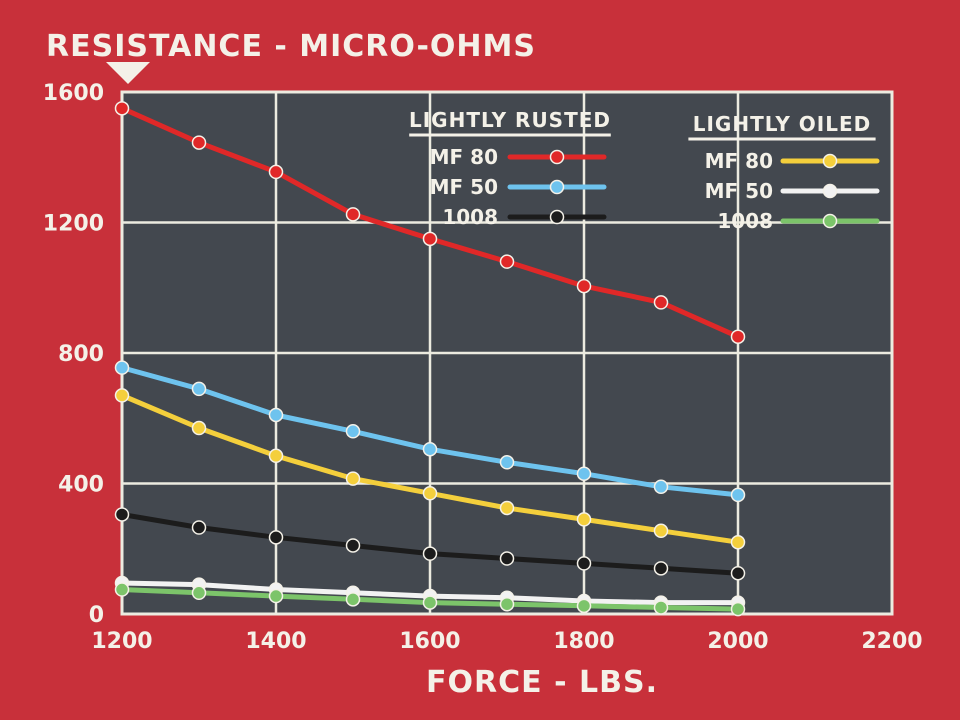 The height and width of the screenshot is (720, 960). I want to click on x-axis-label: FORCE - LBS., so click(542, 682).